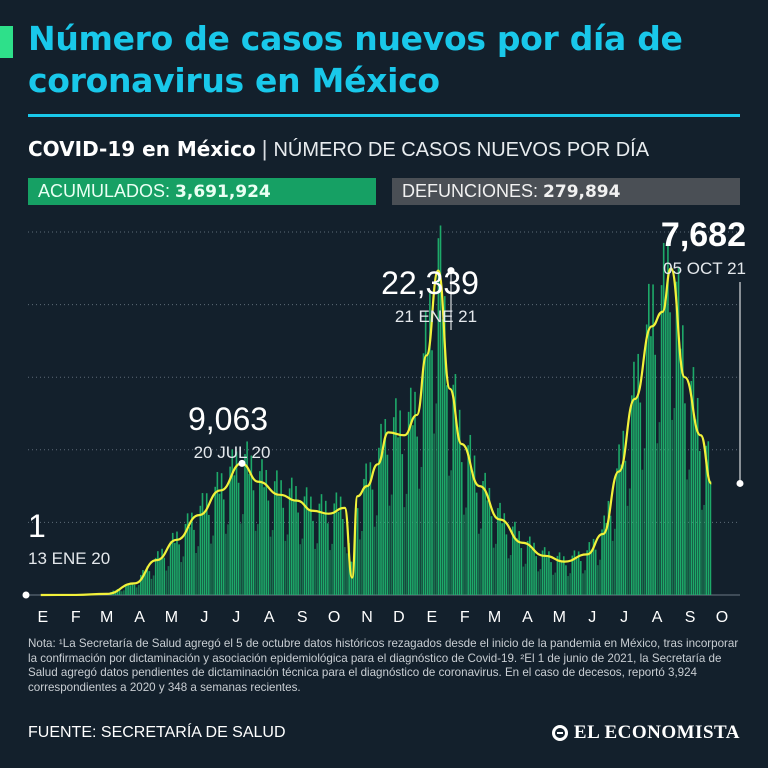  What do you see at coordinates (656, 732) in the screenshot?
I see `logo-text: EL ECONOMISTA` at bounding box center [656, 732].